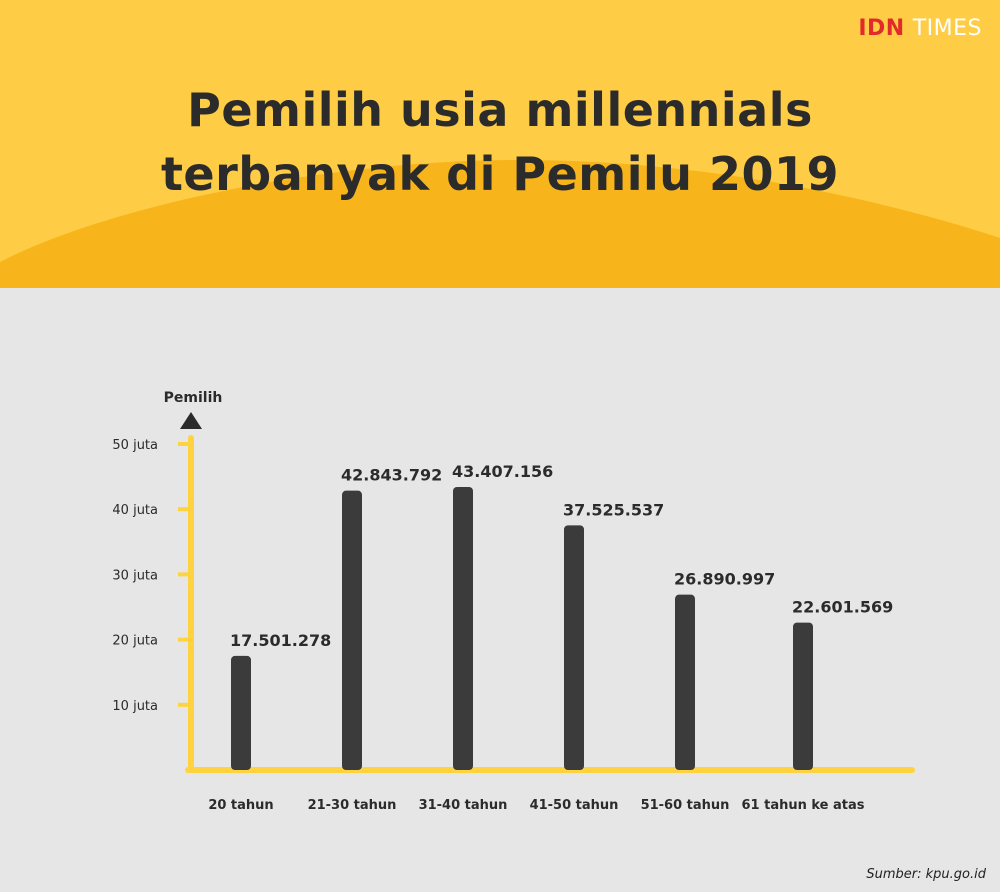 This screenshot has width=1000, height=892. I want to click on title-line-2: terbanyak di Pemilu 2019, so click(500, 174).